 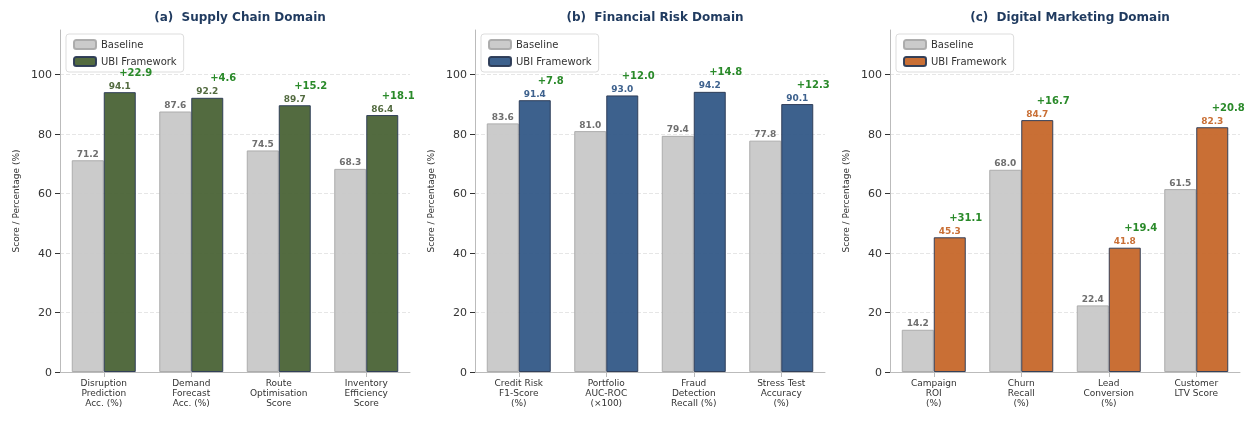 What do you see at coordinates (1037, 113) in the screenshot?
I see `data-label: 84.7` at bounding box center [1037, 113].